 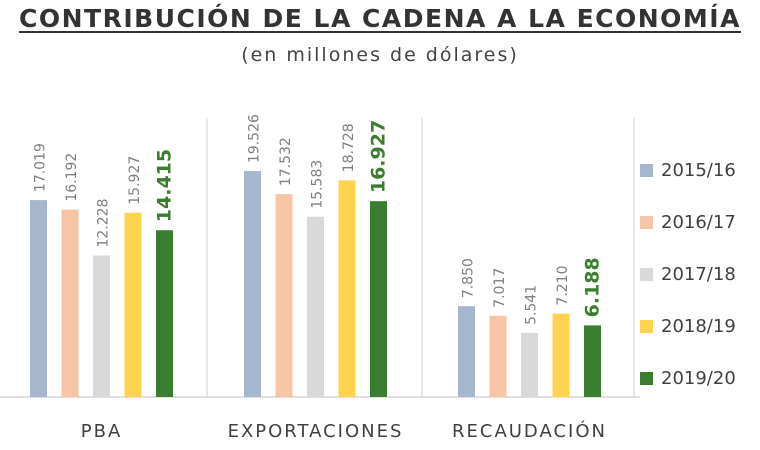 What do you see at coordinates (286, 161) in the screenshot?
I see `bar-value-label: 17.532` at bounding box center [286, 161].